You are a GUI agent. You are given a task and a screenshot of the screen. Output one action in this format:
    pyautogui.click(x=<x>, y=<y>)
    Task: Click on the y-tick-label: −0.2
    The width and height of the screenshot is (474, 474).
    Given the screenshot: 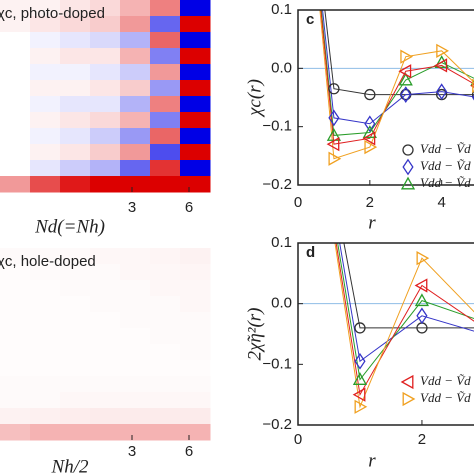 What is the action you would take?
    pyautogui.click(x=277, y=184)
    